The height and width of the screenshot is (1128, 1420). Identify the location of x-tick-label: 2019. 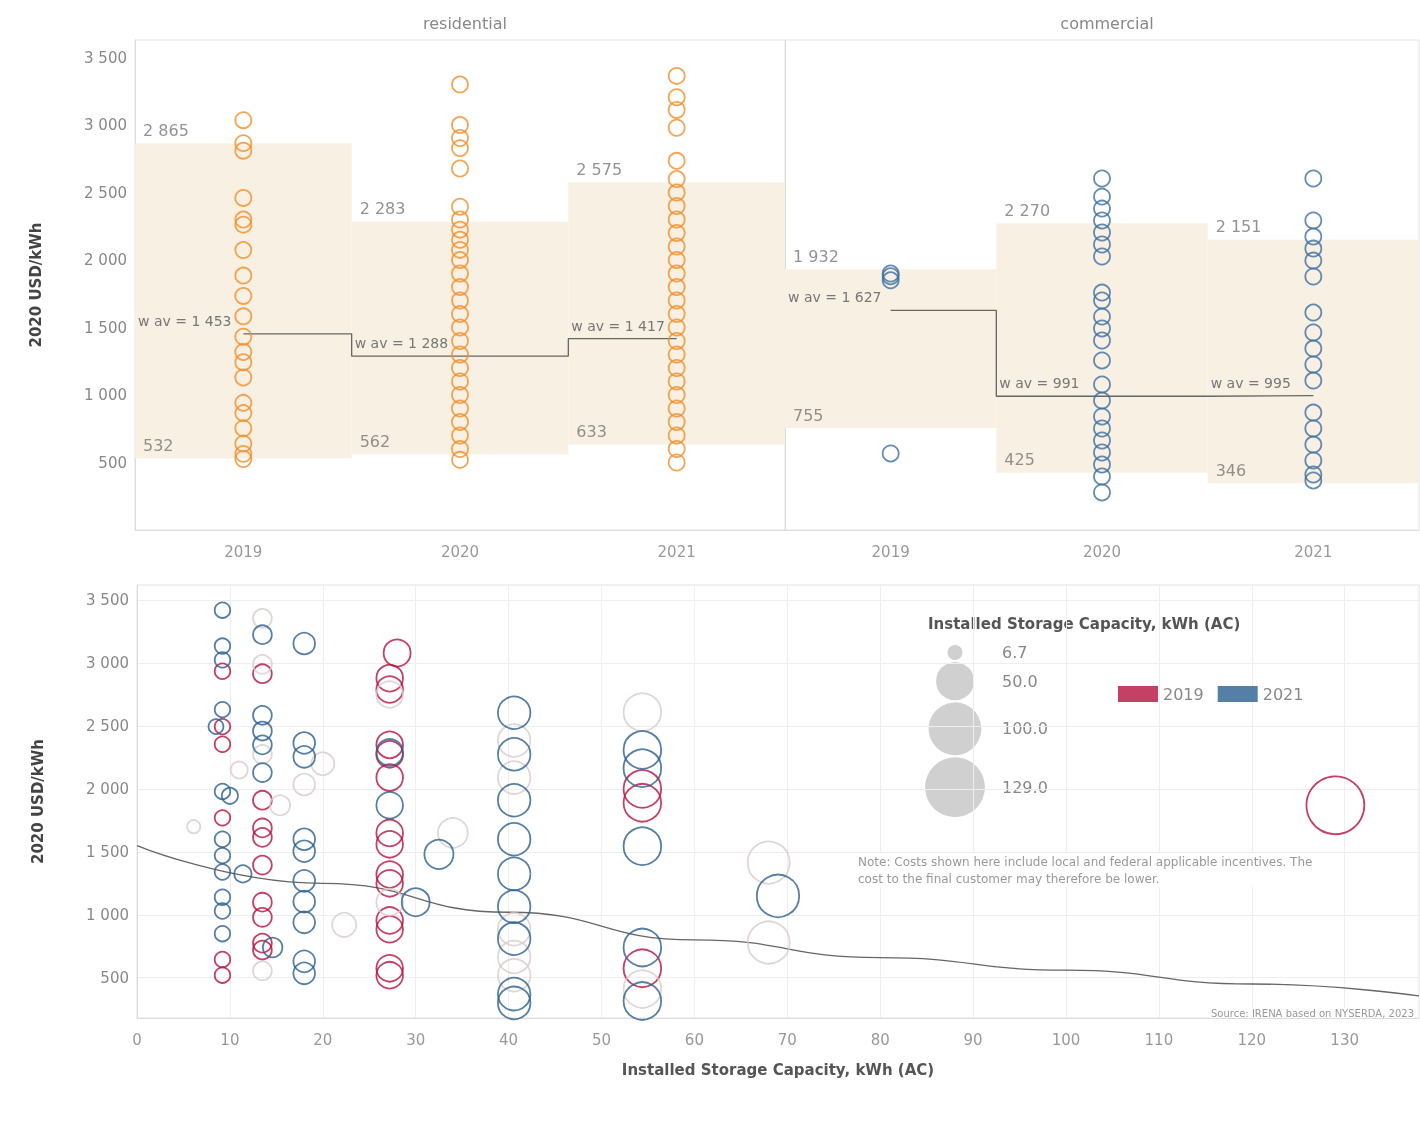
(890, 551).